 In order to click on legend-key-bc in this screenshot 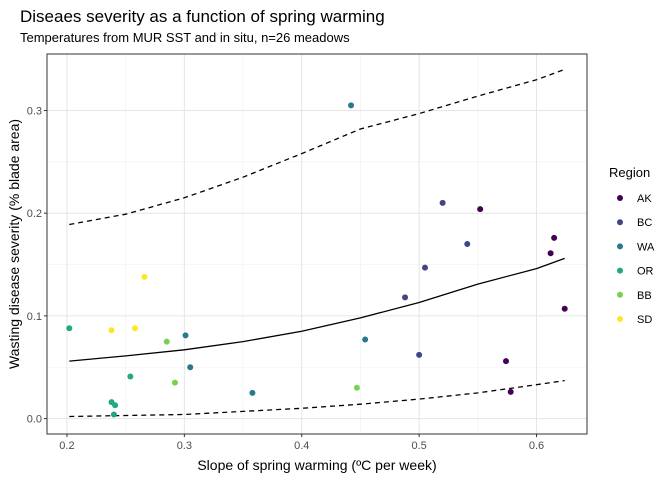, I will do `click(620, 222)`.